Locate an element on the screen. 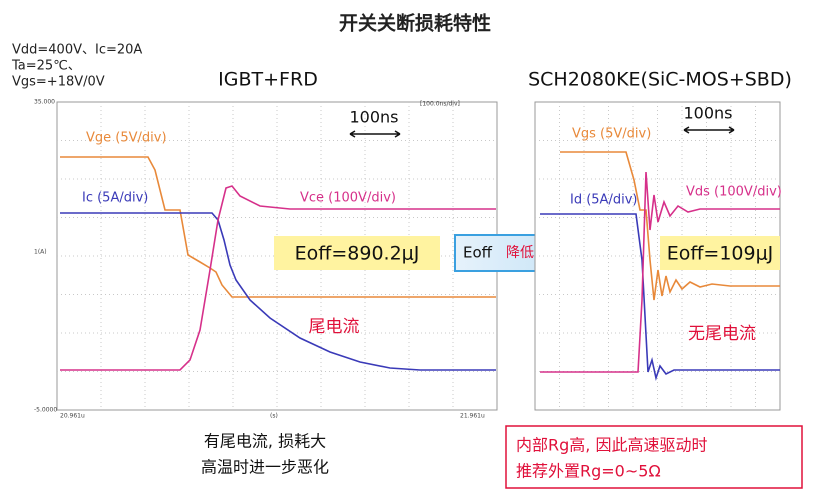  right-title: SCH2080KE(SiC-MOS+SBD) is located at coordinates (660, 80).